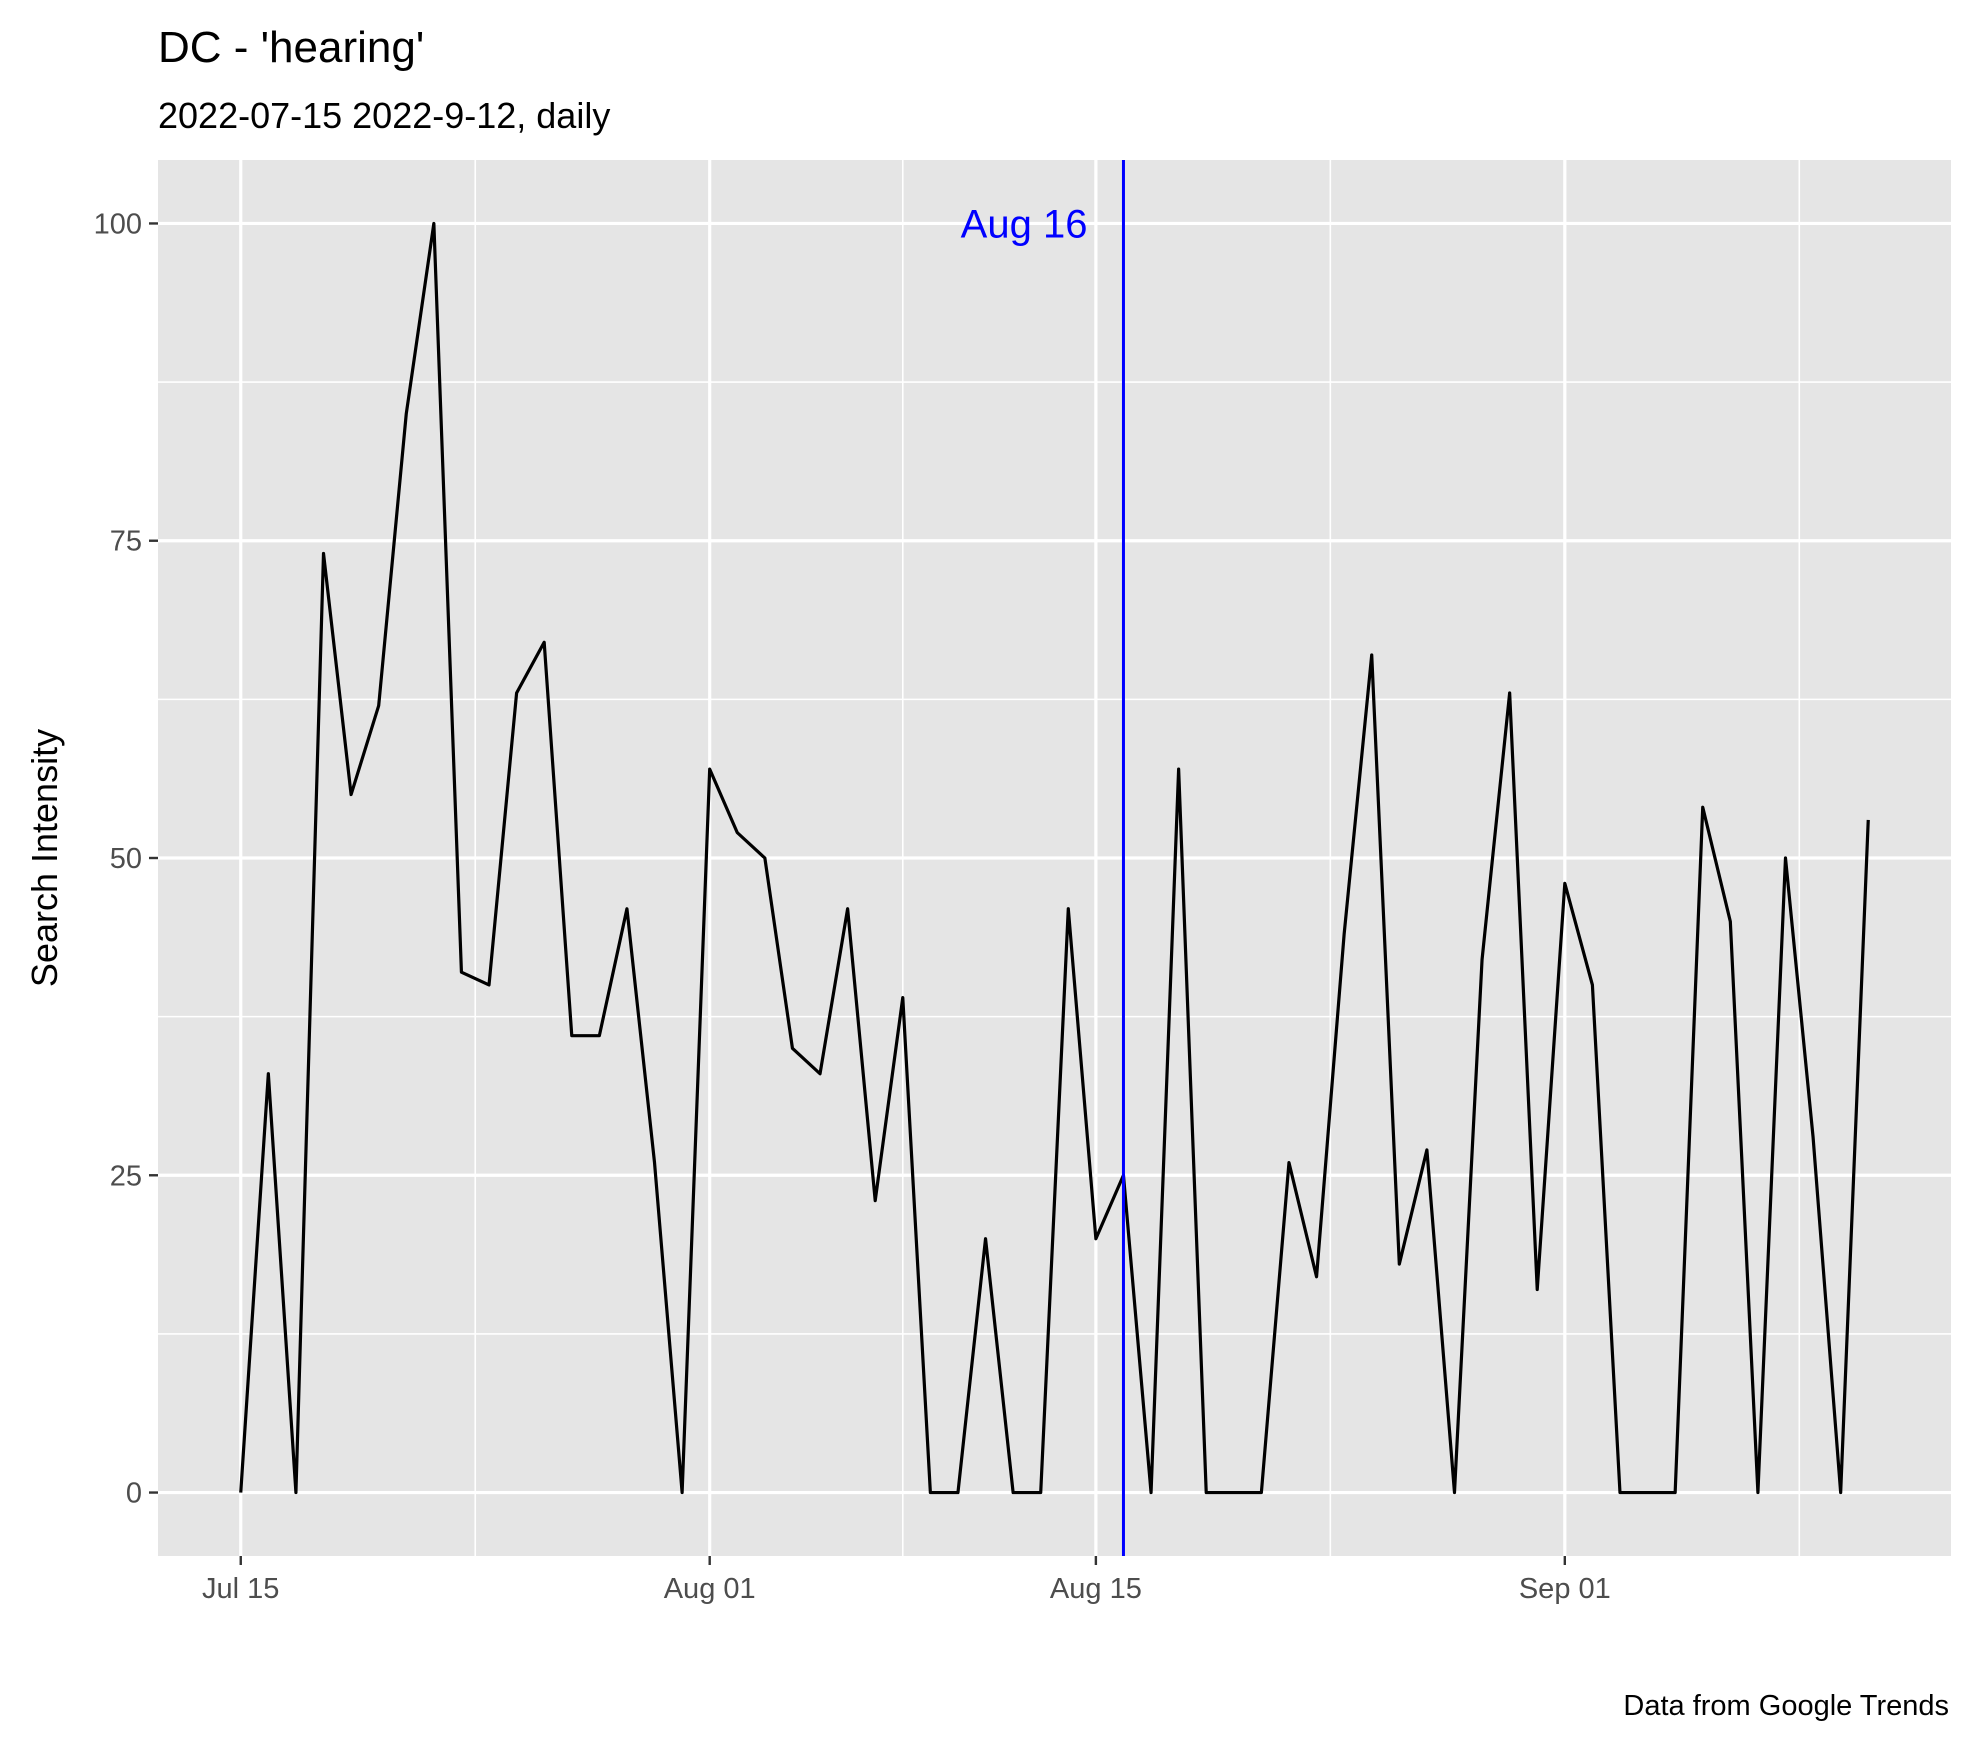 The height and width of the screenshot is (1741, 1966). Describe the element at coordinates (126, 1176) in the screenshot. I see `y-tick-label: 25` at that location.